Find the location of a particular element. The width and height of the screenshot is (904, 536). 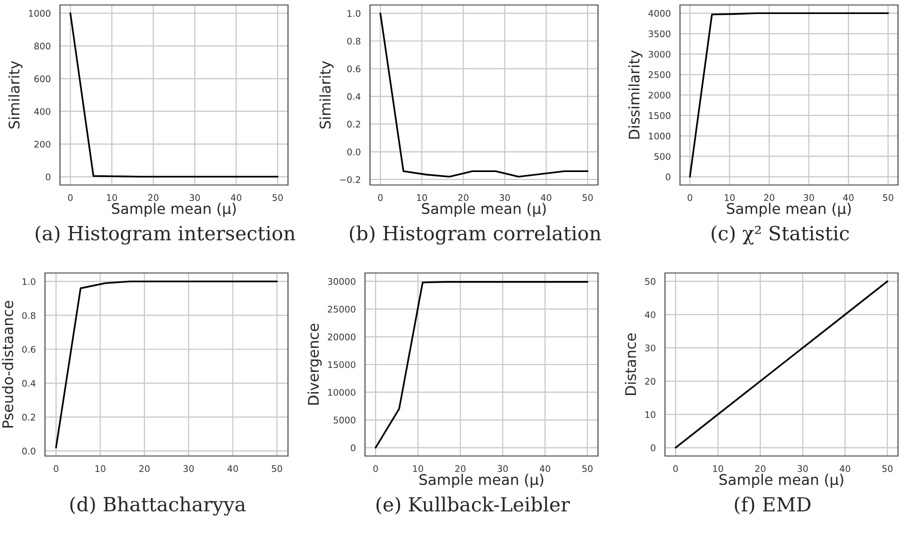

y-tick-label: 800 is located at coordinates (42, 46).